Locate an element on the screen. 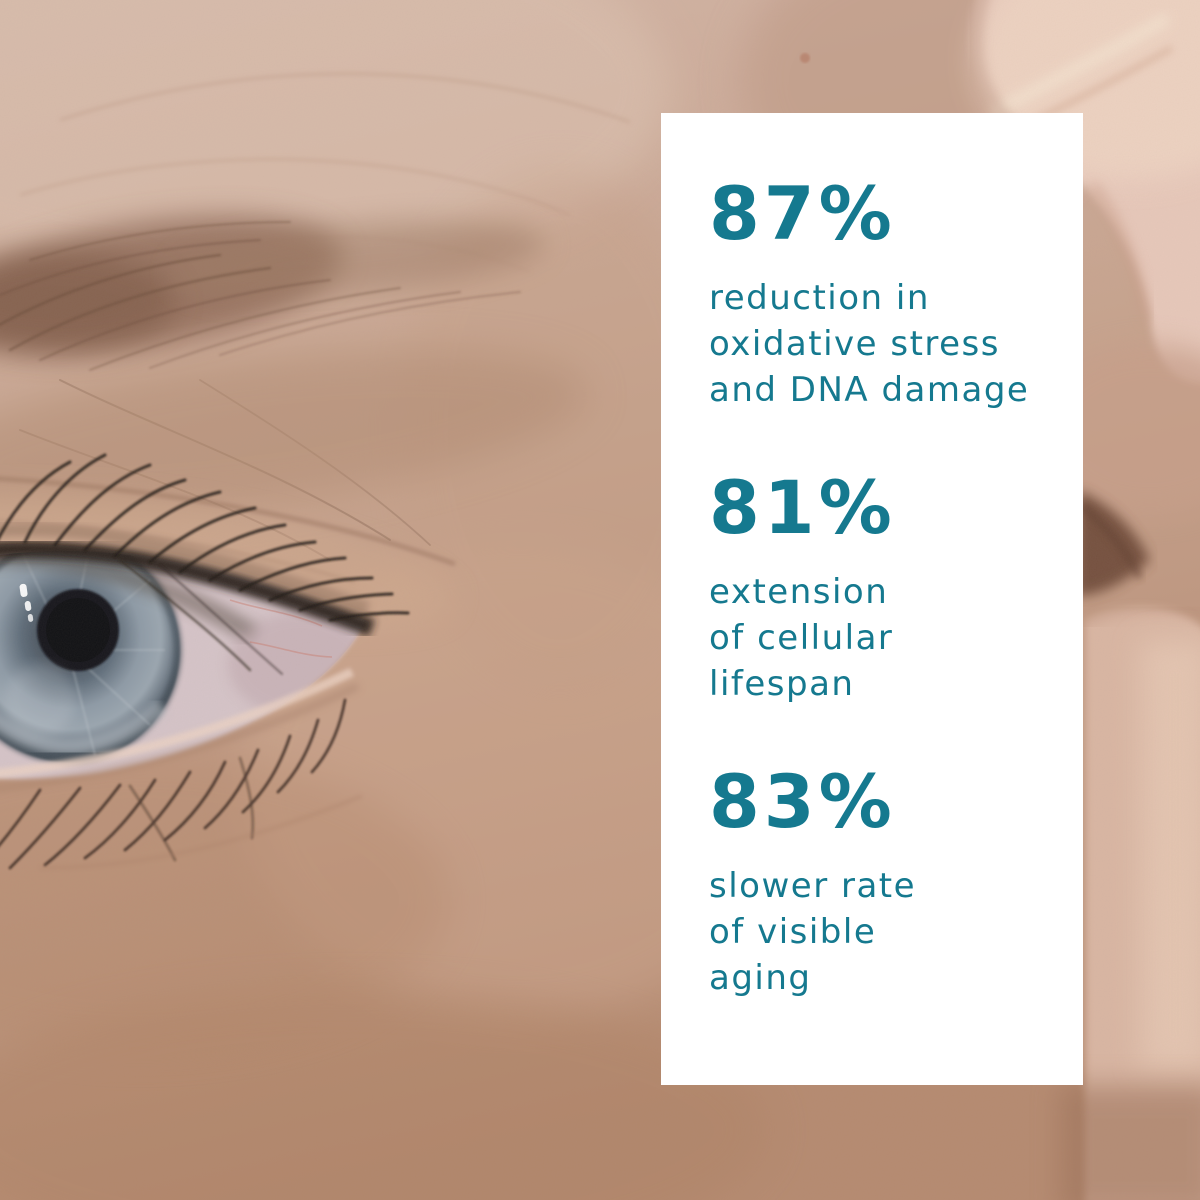 Image resolution: width=1200 pixels, height=1200 pixels. stat-description: extension of cellular lifespan is located at coordinates (876, 638).